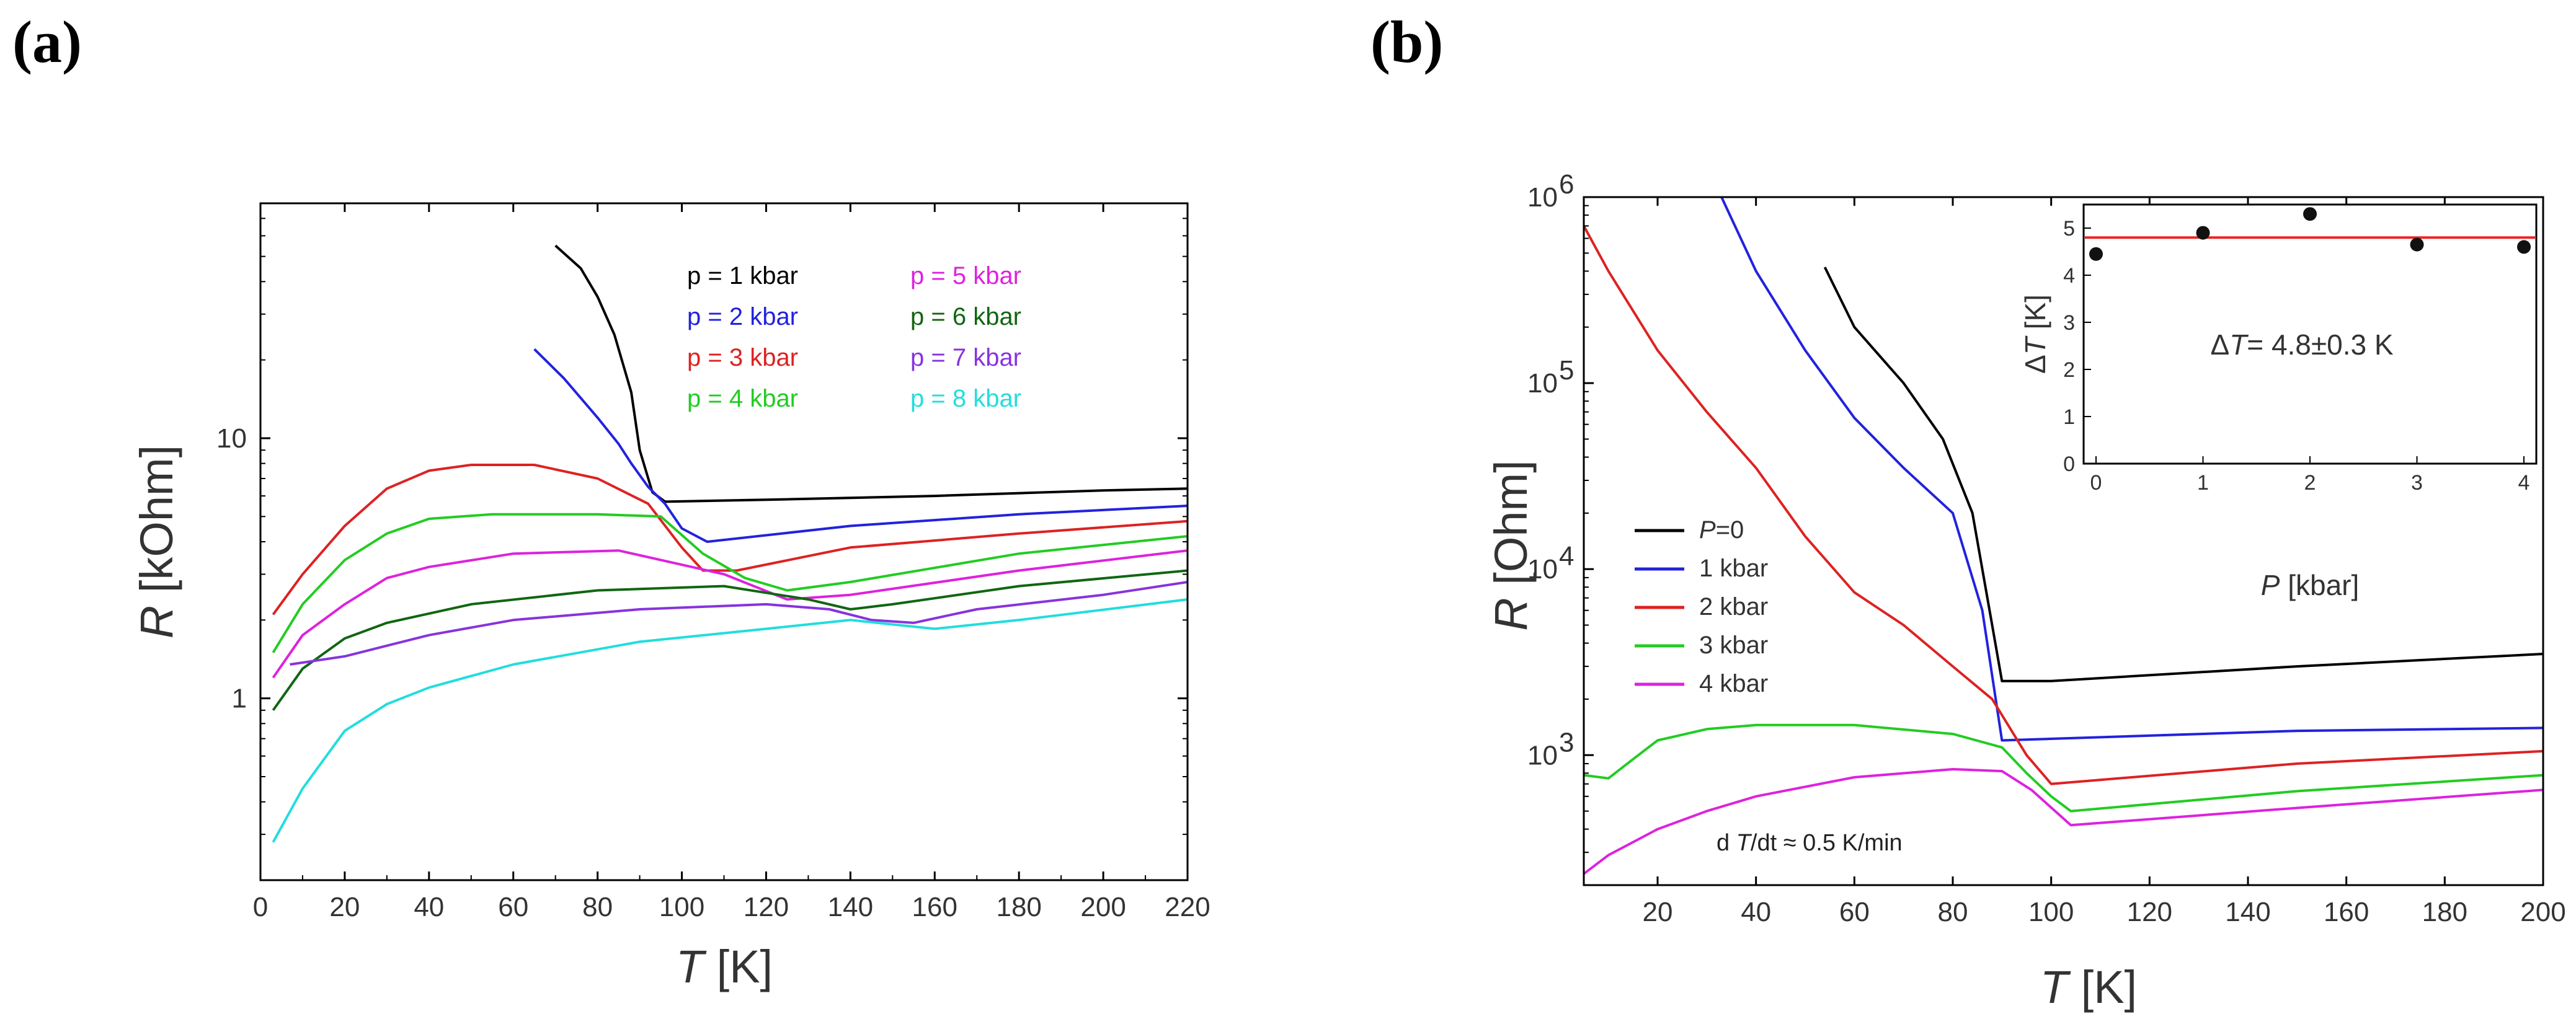  I want to click on chart-b-rate-annotation: d T/dt ≈ 0.5 K/min, so click(1810, 843).